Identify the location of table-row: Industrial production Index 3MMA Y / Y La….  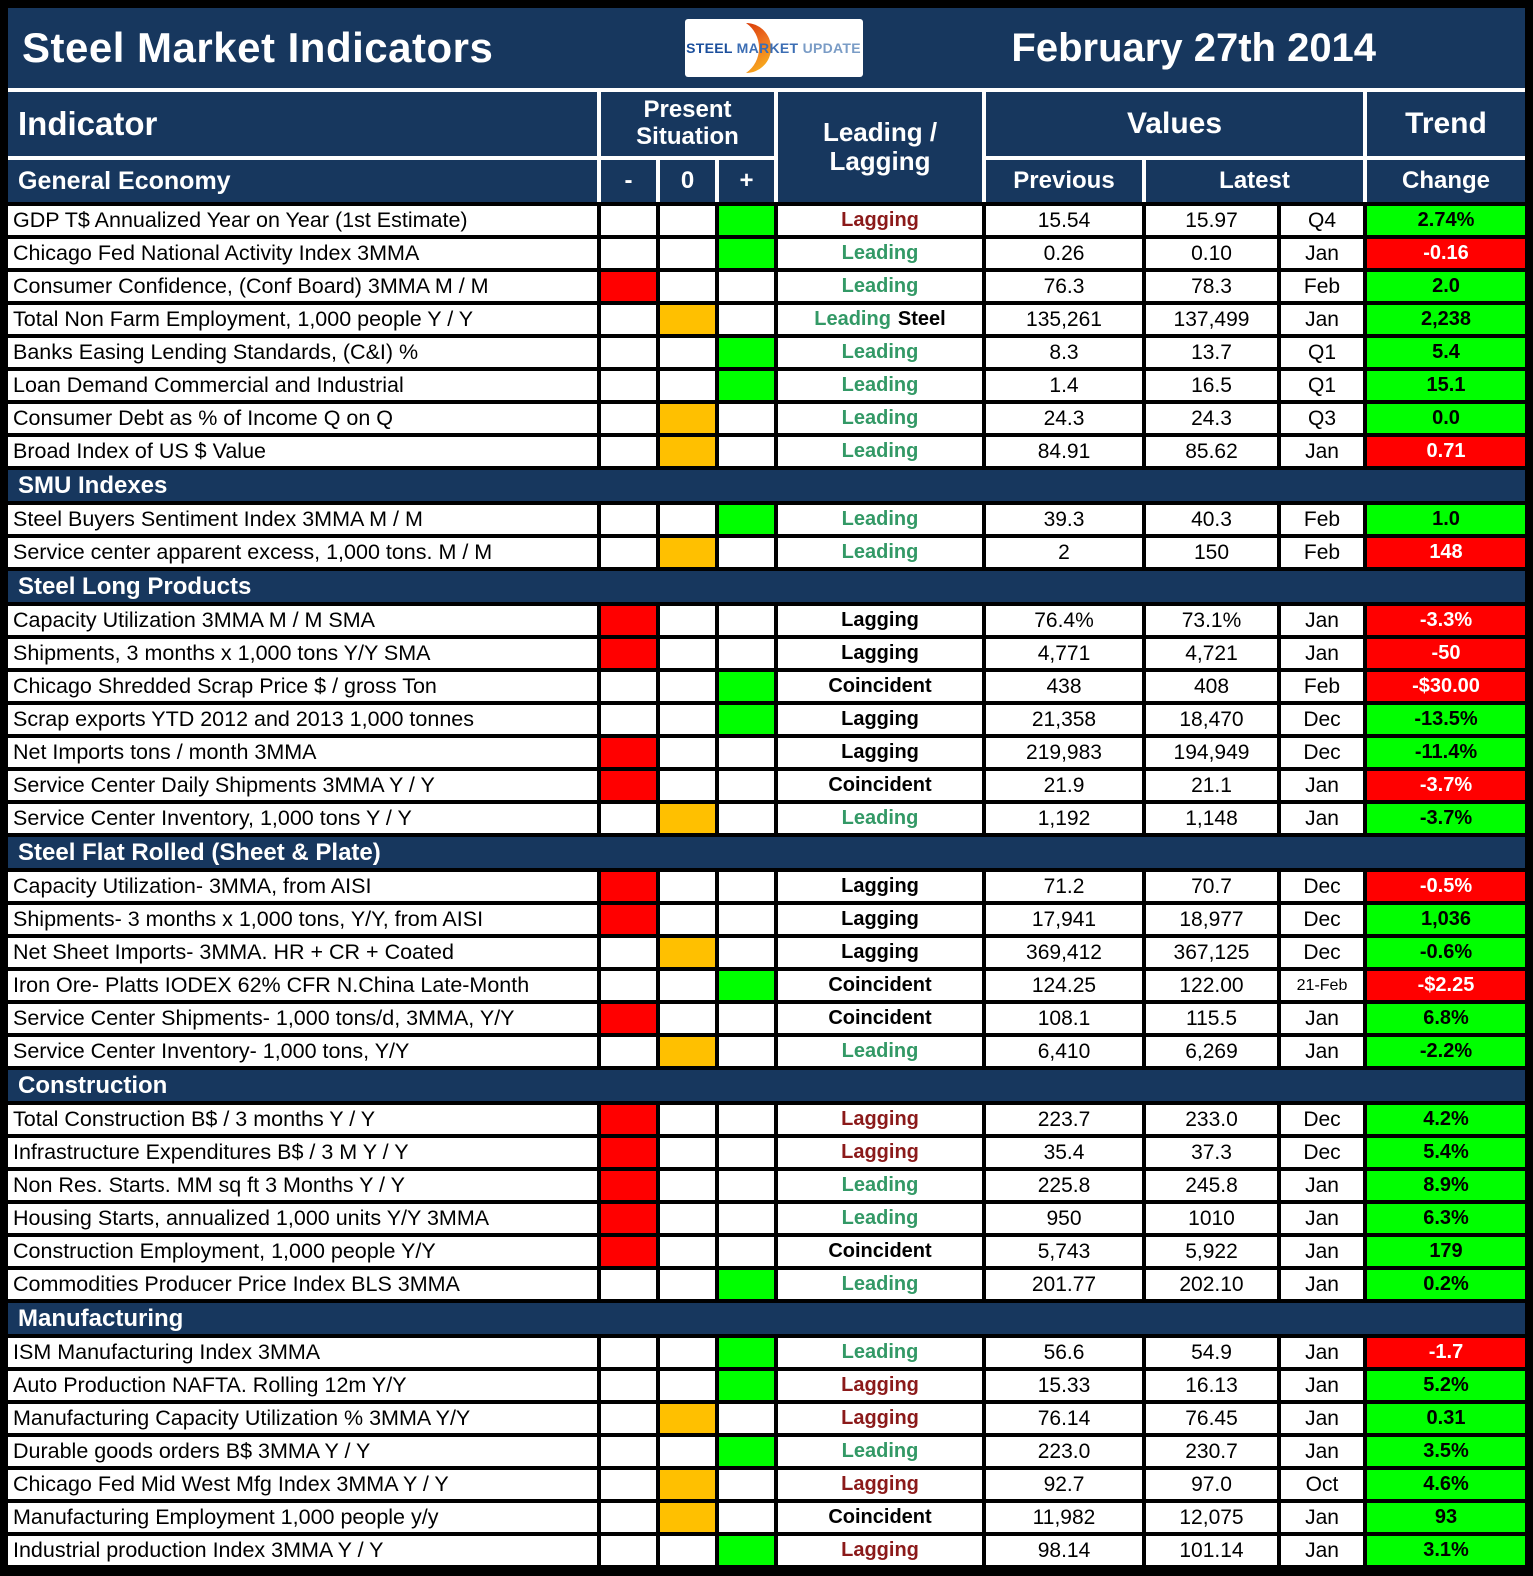
(766, 1550).